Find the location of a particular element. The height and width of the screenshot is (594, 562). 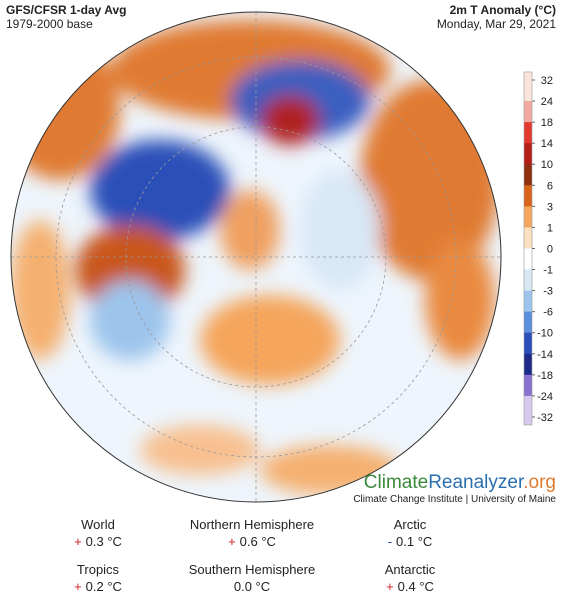

colorbar-label: -24 is located at coordinates (545, 397).